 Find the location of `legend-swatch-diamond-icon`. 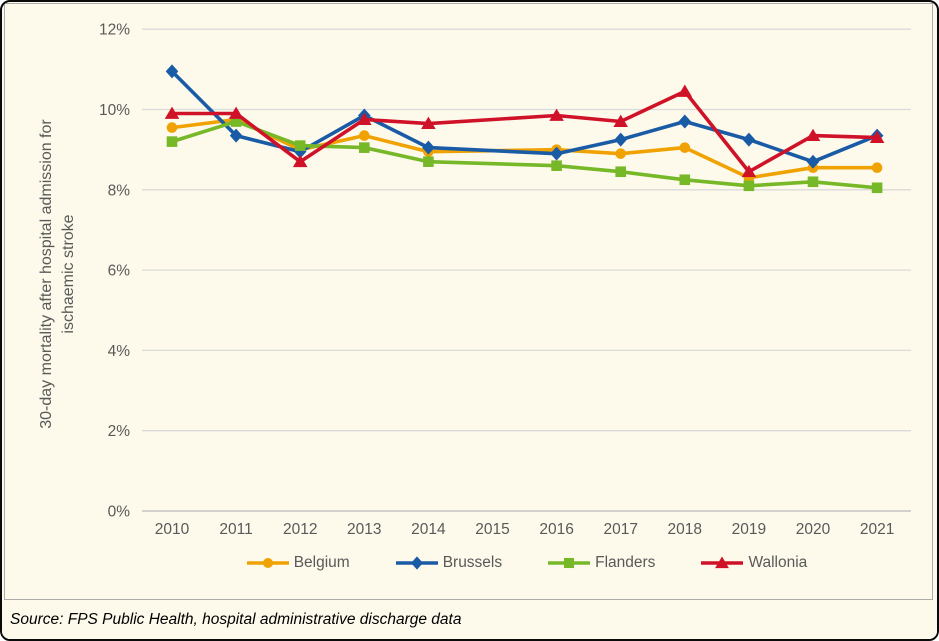

legend-swatch-diamond-icon is located at coordinates (416, 563).